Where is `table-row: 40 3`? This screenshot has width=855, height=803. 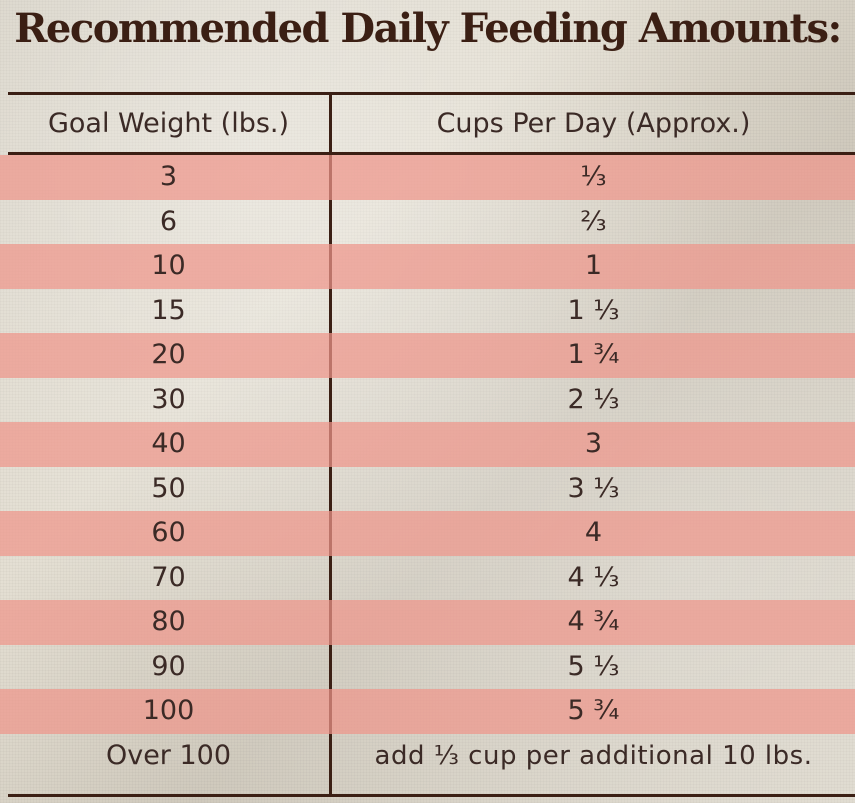
table-row: 40 3 is located at coordinates (427, 444).